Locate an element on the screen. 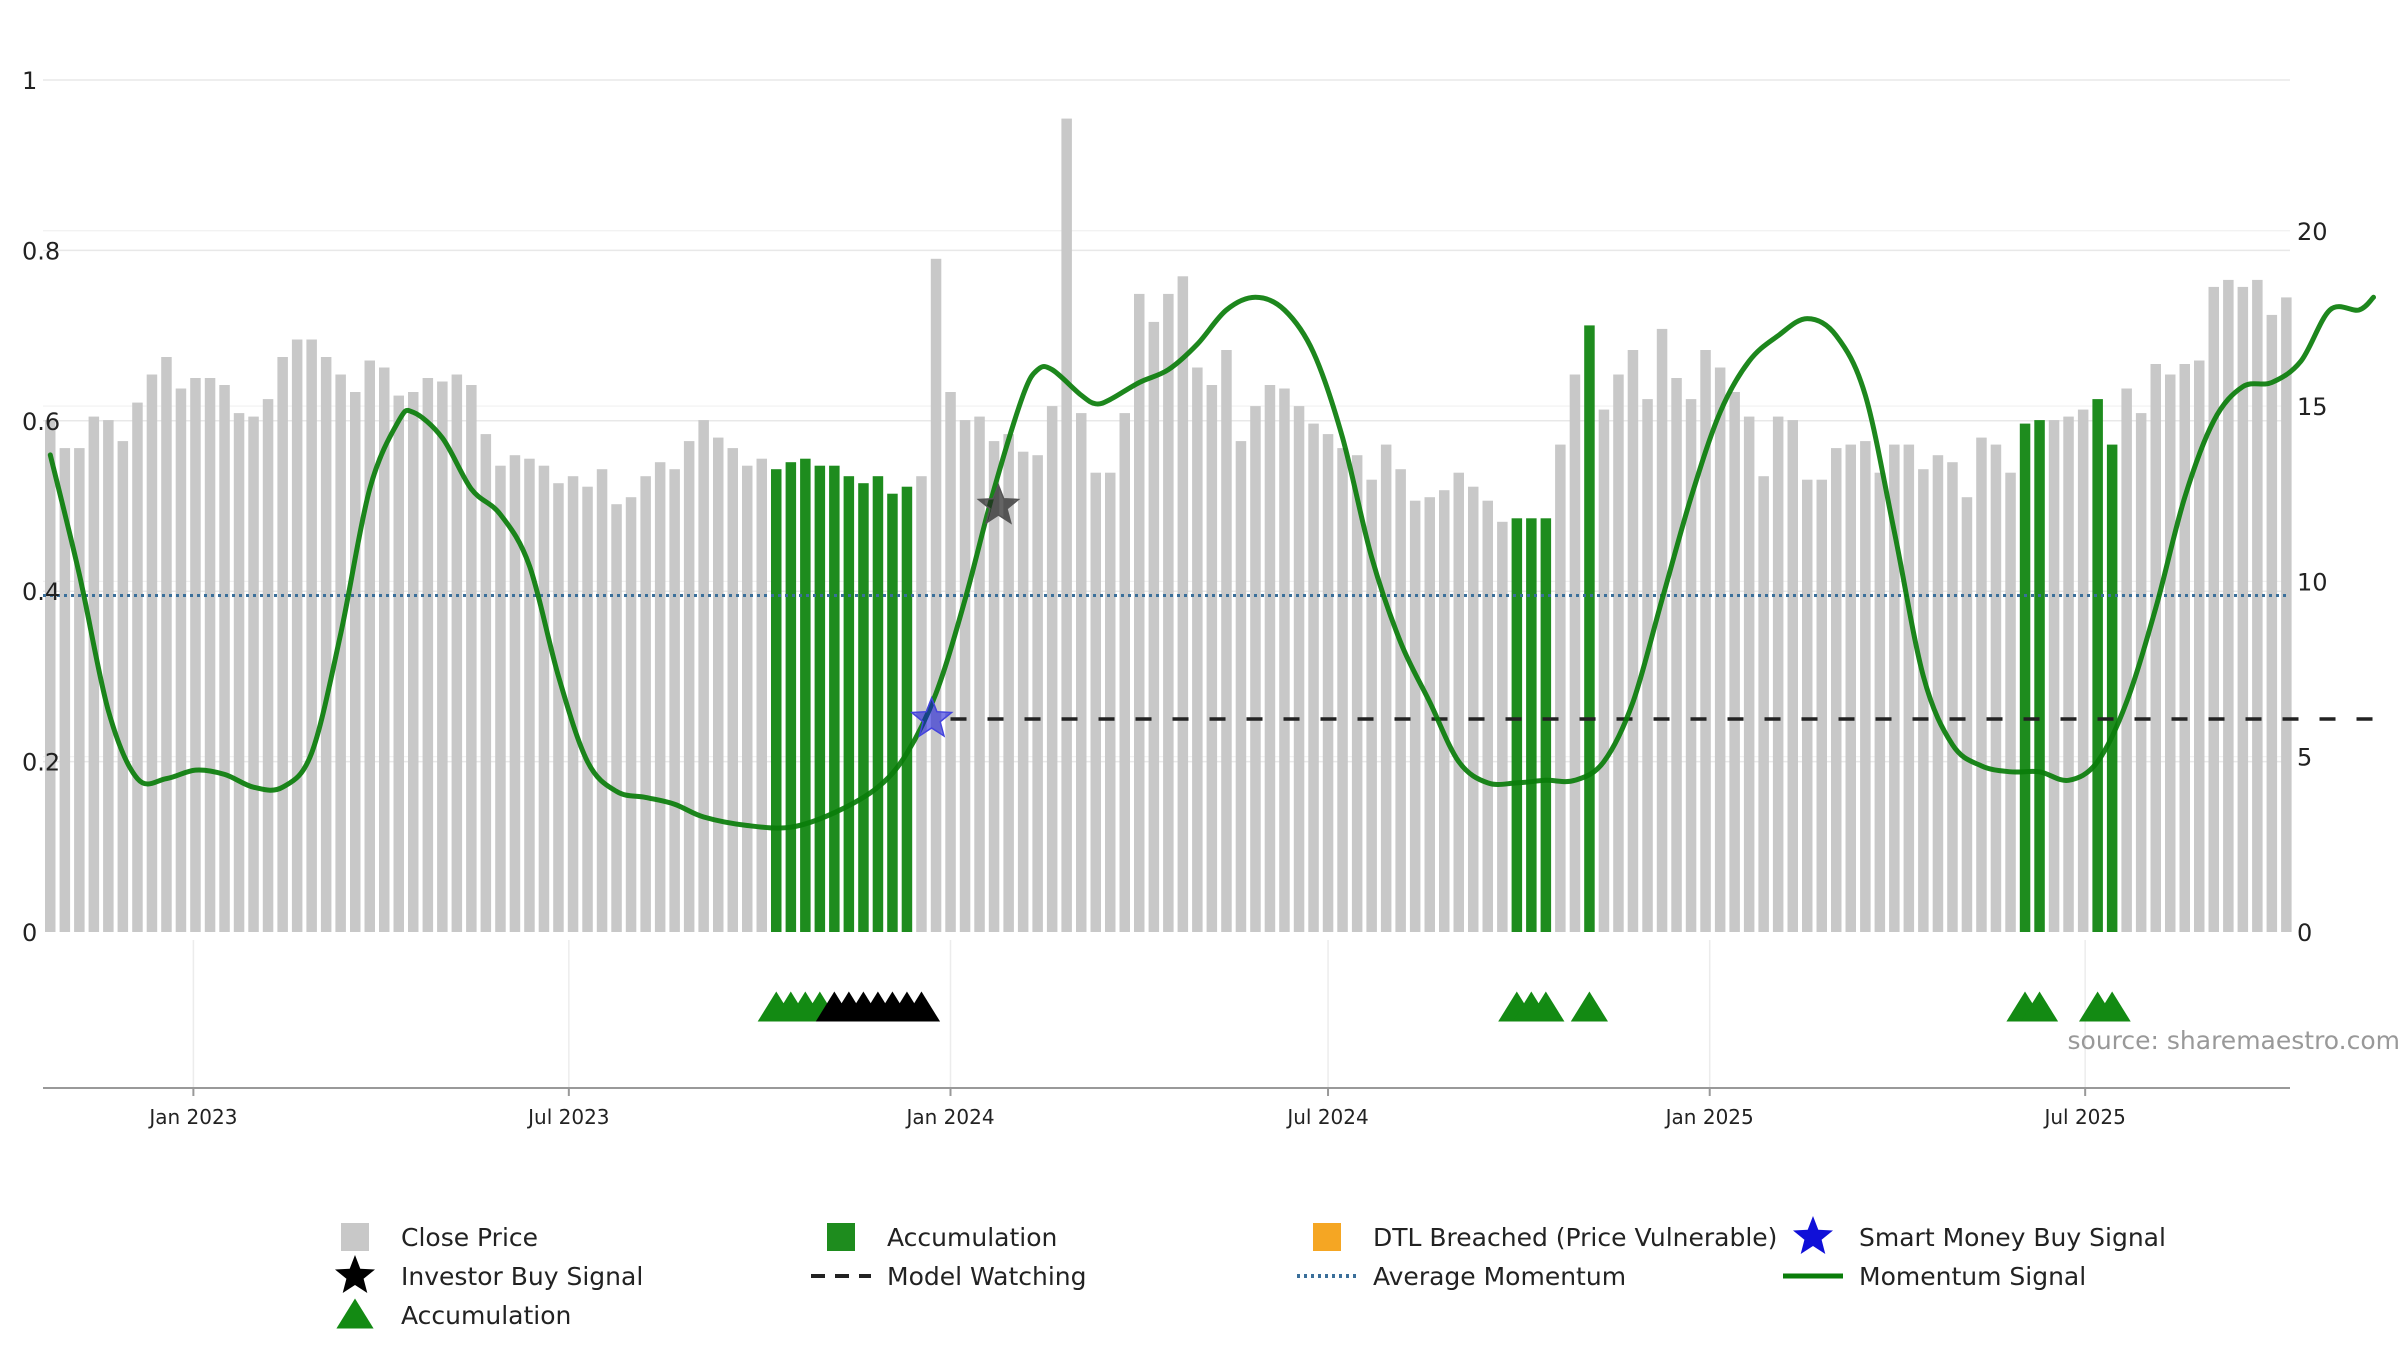  legend-item: Close Price is located at coordinates (439, 1237).